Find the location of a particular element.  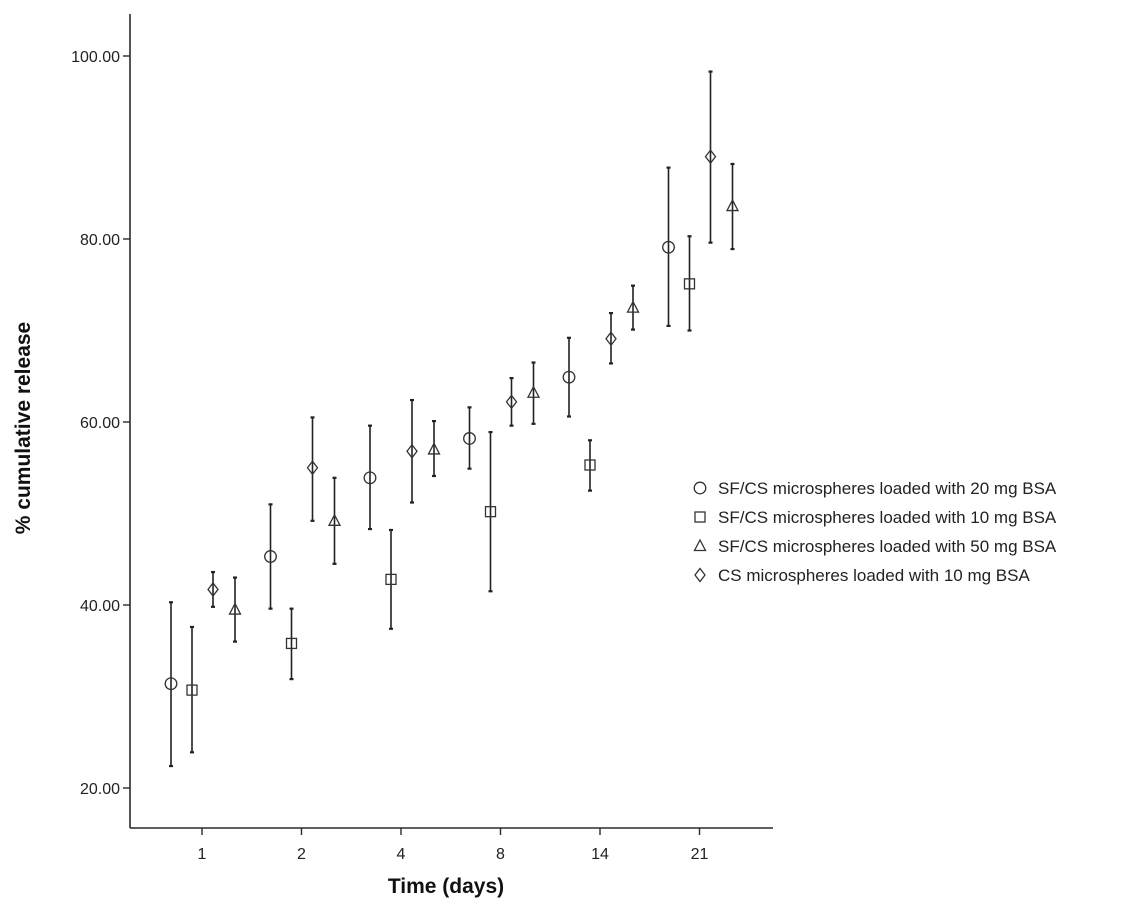

legend-square-icon is located at coordinates (700, 517).